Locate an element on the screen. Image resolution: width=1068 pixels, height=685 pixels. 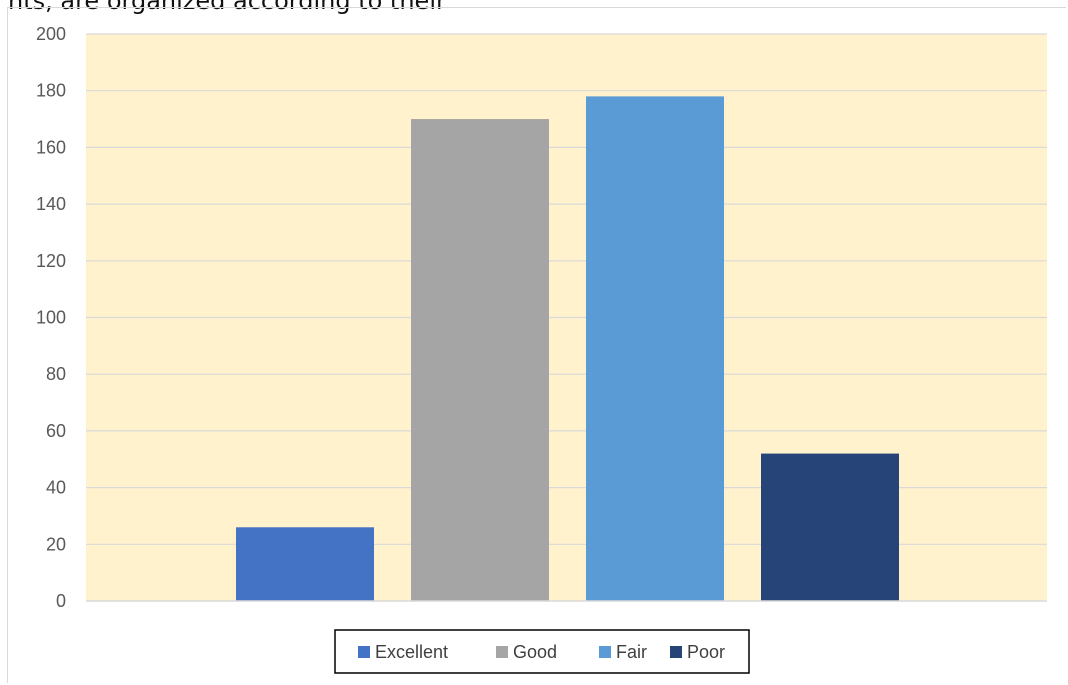
legend-entry-excellent: Excellent is located at coordinates (411, 652).